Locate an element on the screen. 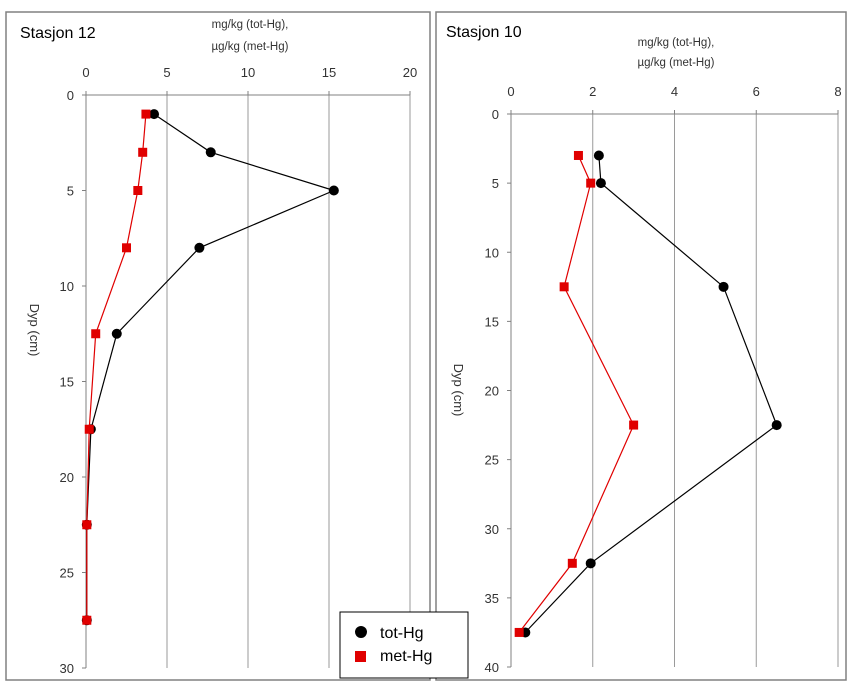 This screenshot has width=848, height=684. x-tick-label: 5 is located at coordinates (166, 72).